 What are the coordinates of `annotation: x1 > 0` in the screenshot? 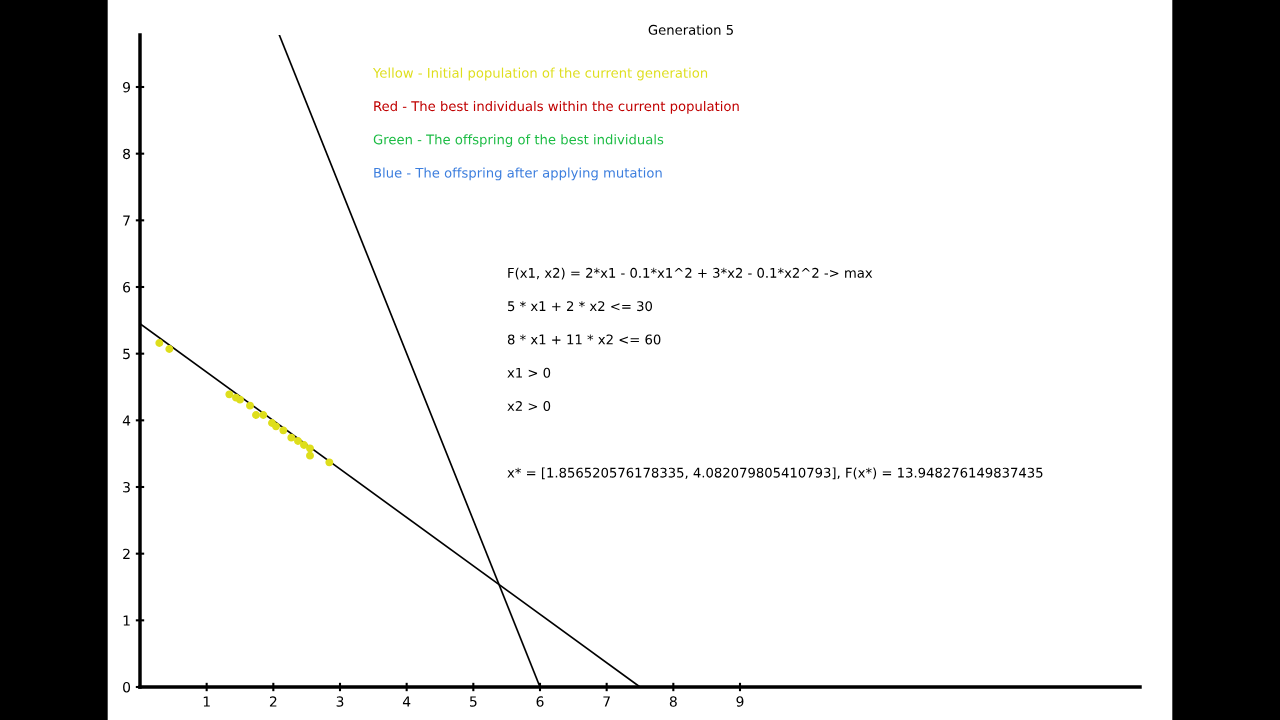 It's located at (529, 372).